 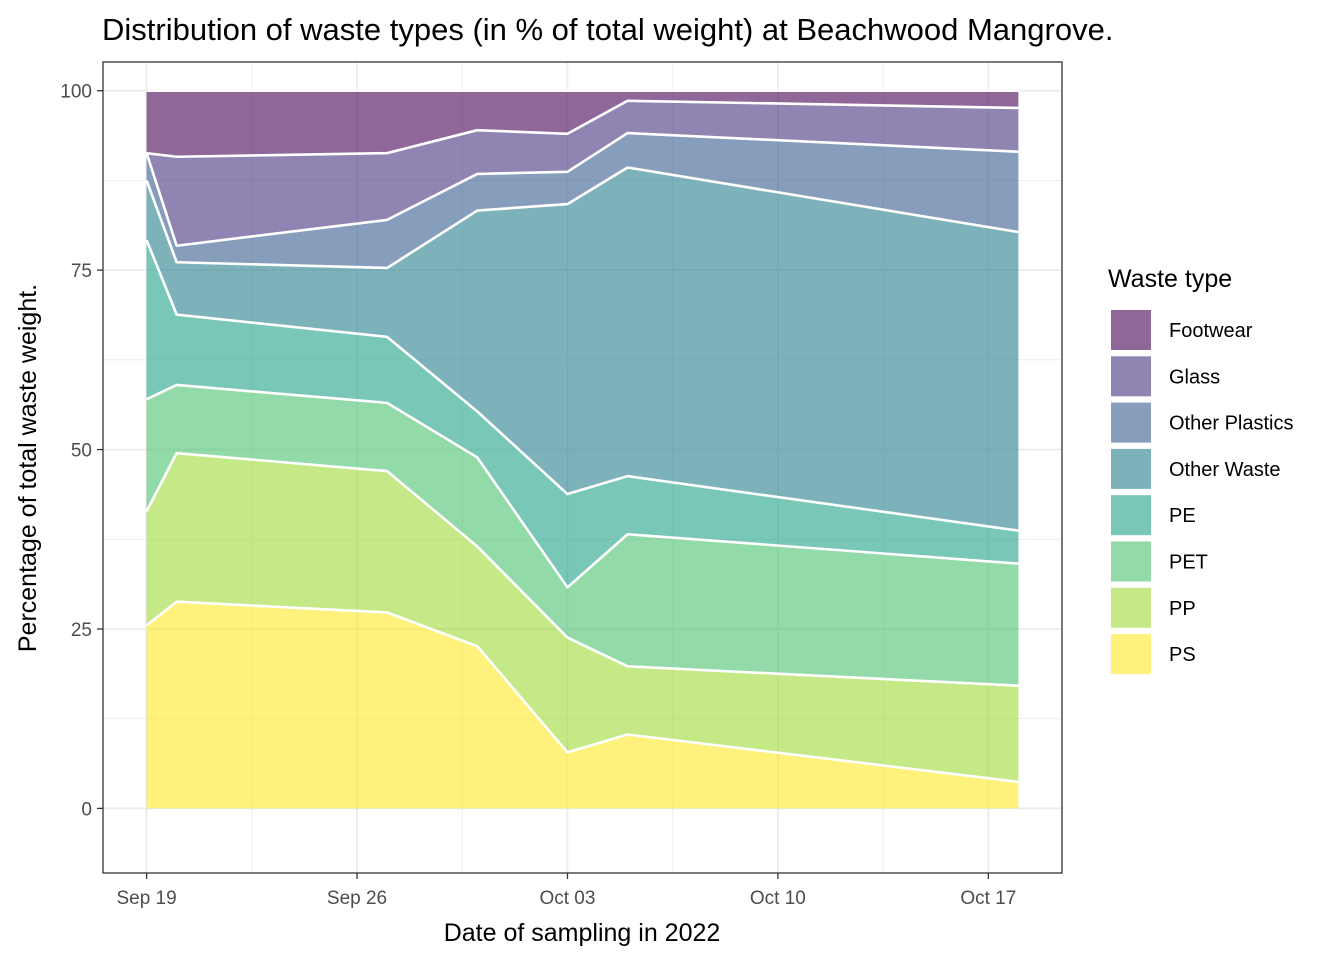 I want to click on y-tick-label: 75, so click(x=81, y=271).